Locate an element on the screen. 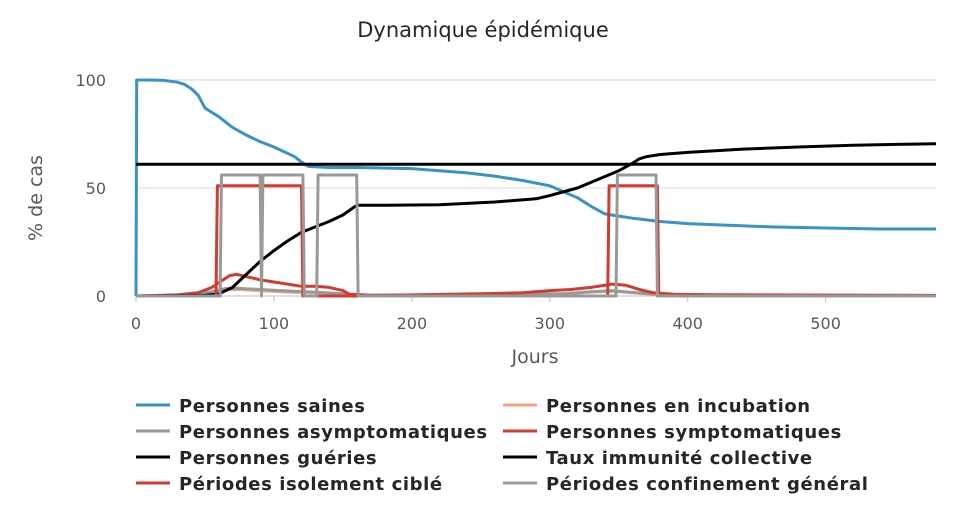 Image resolution: width=966 pixels, height=526 pixels. chart-title: Dynamique épidémique is located at coordinates (483, 30).